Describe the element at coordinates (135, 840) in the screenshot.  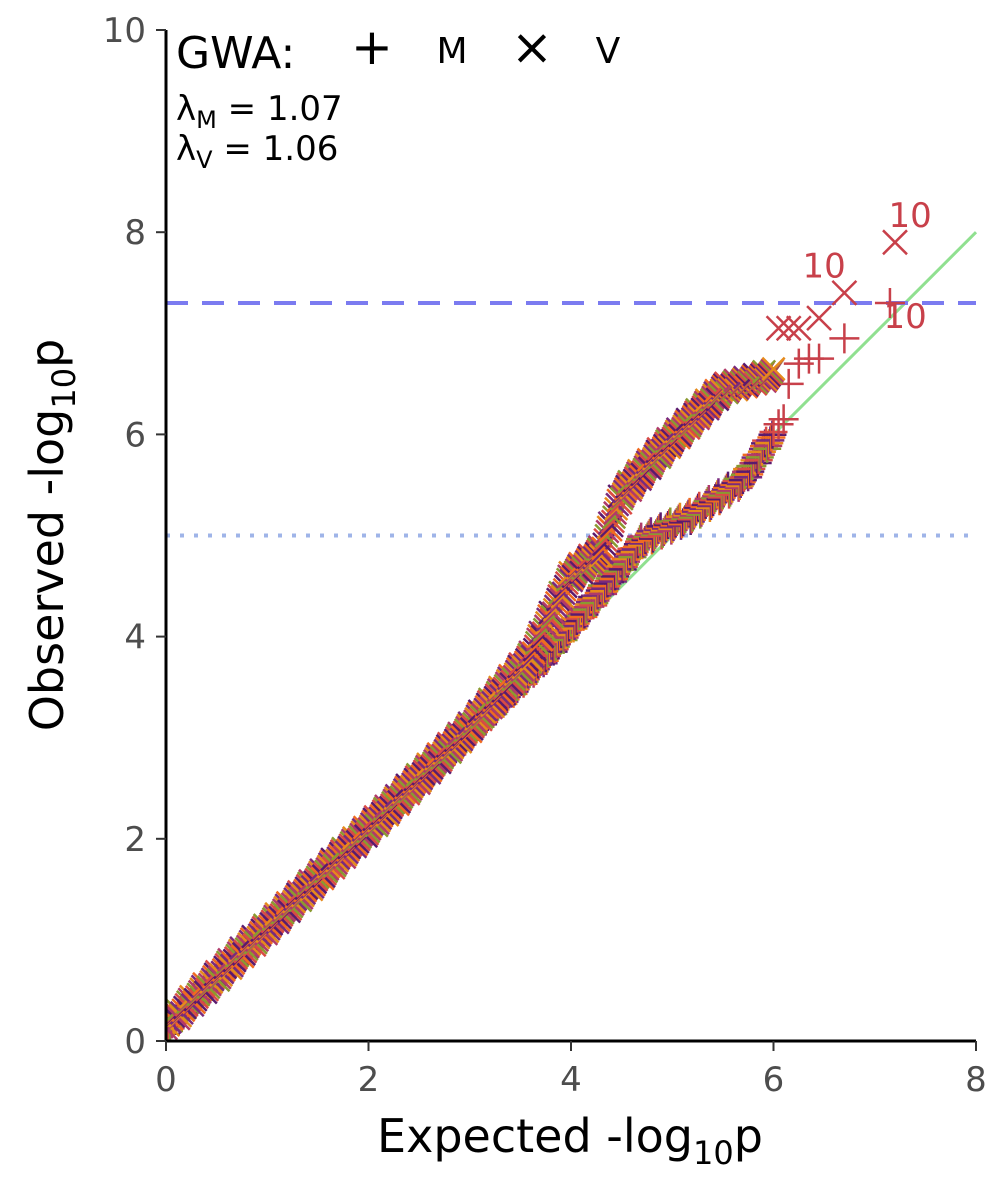
I see `y-tick-label: 2` at that location.